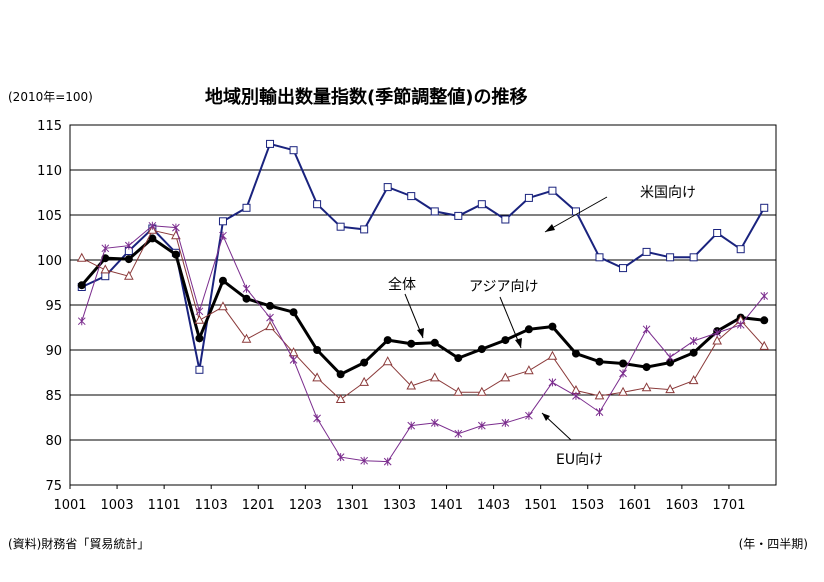 This screenshot has height=582, width=824. Describe the element at coordinates (668, 193) in the screenshot. I see `label-us: 米国向け` at that location.